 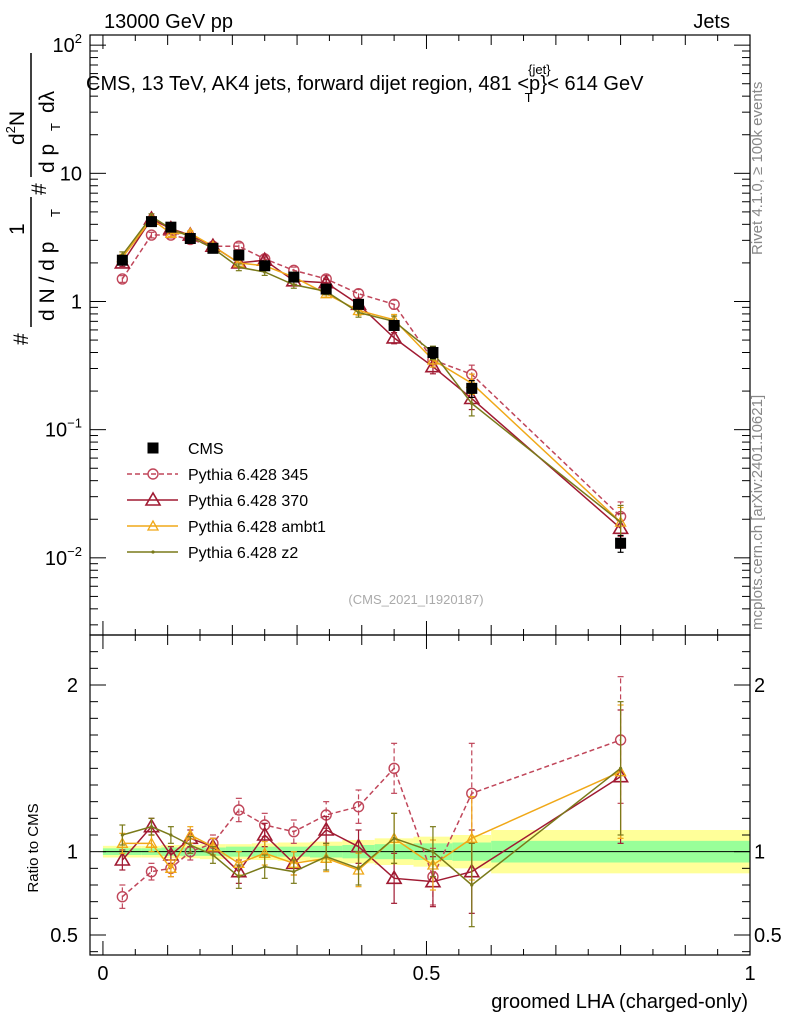 What do you see at coordinates (55, 213) in the screenshot?
I see `ylabel-sub-a: T` at bounding box center [55, 213].